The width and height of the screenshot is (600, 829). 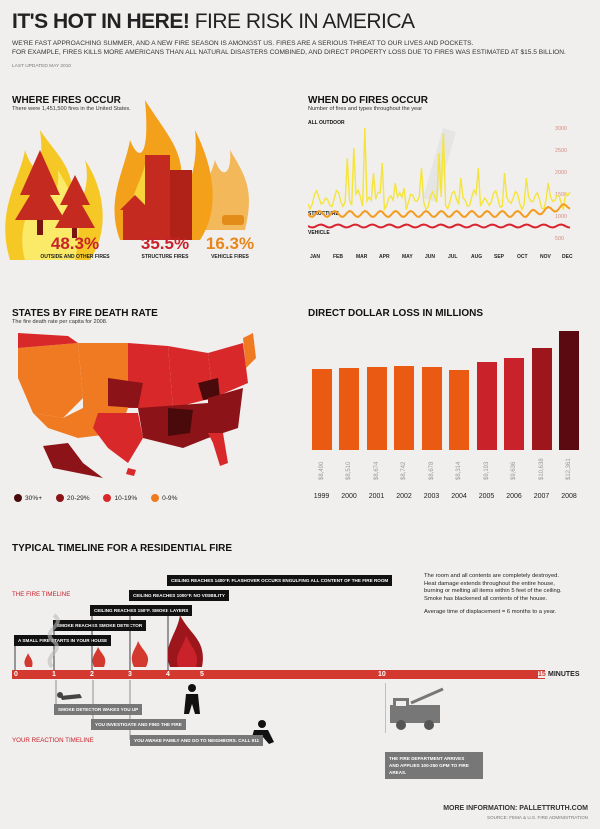 What do you see at coordinates (42, 66) in the screenshot?
I see `updated-date: LAST UPDATED MAY 2010` at bounding box center [42, 66].